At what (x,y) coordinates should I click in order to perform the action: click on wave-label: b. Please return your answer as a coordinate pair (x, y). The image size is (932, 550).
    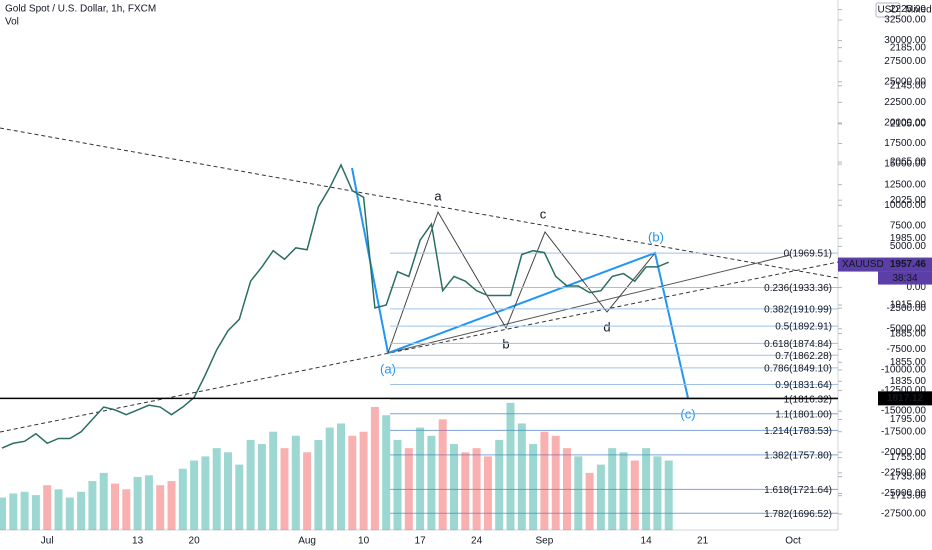
    Looking at the image, I should click on (505, 343).